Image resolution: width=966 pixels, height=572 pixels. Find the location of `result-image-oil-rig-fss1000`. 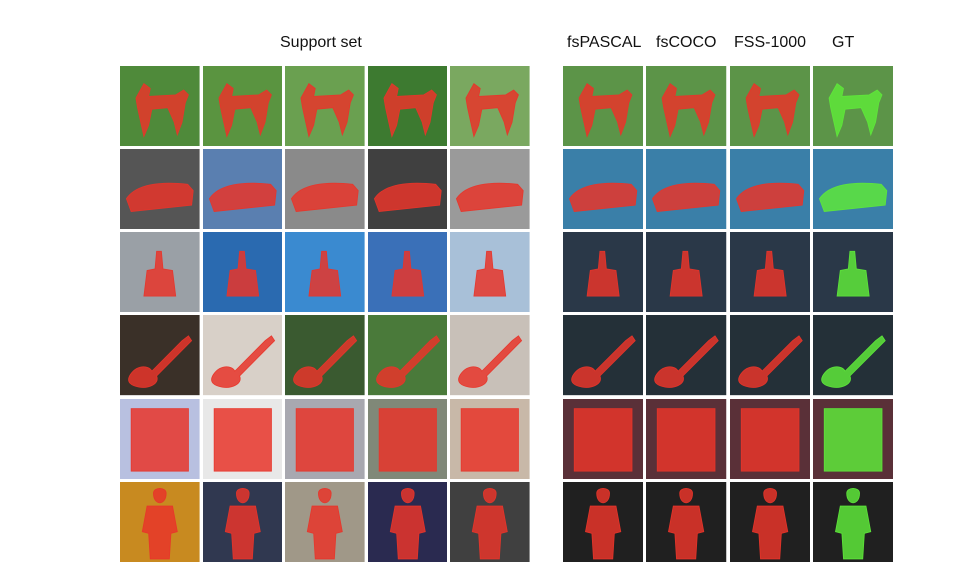

result-image-oil-rig-fss1000 is located at coordinates (769, 272).